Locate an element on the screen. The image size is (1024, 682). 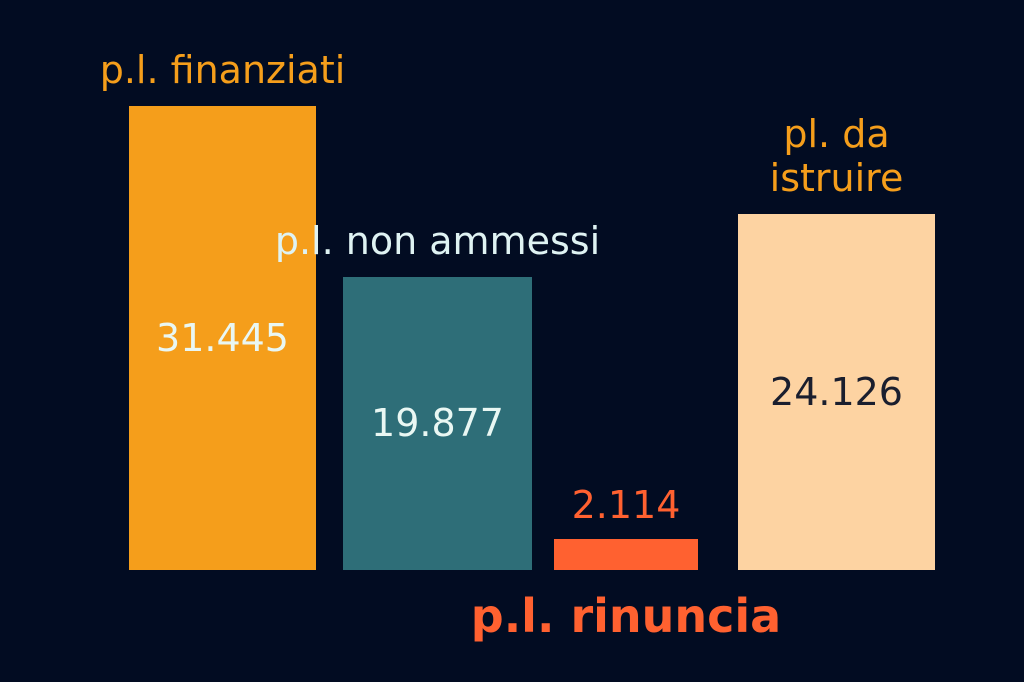
value-label: 31.445 is located at coordinates (222, 338).